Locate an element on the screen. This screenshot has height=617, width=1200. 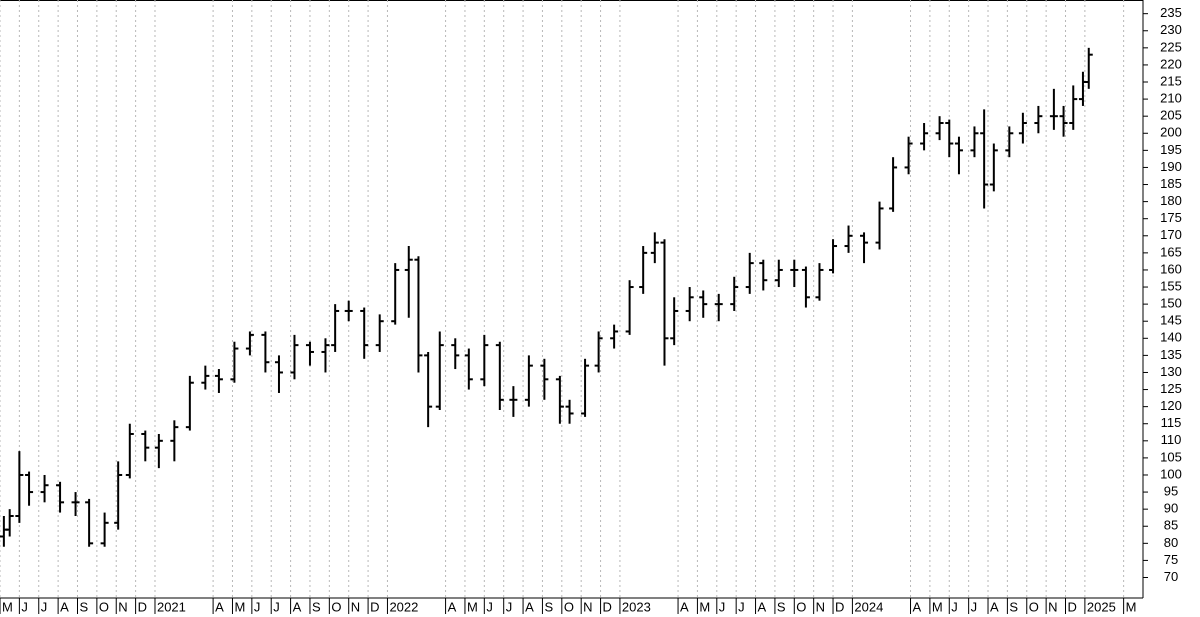
y-tick-label: 165 is located at coordinates (1171, 251).